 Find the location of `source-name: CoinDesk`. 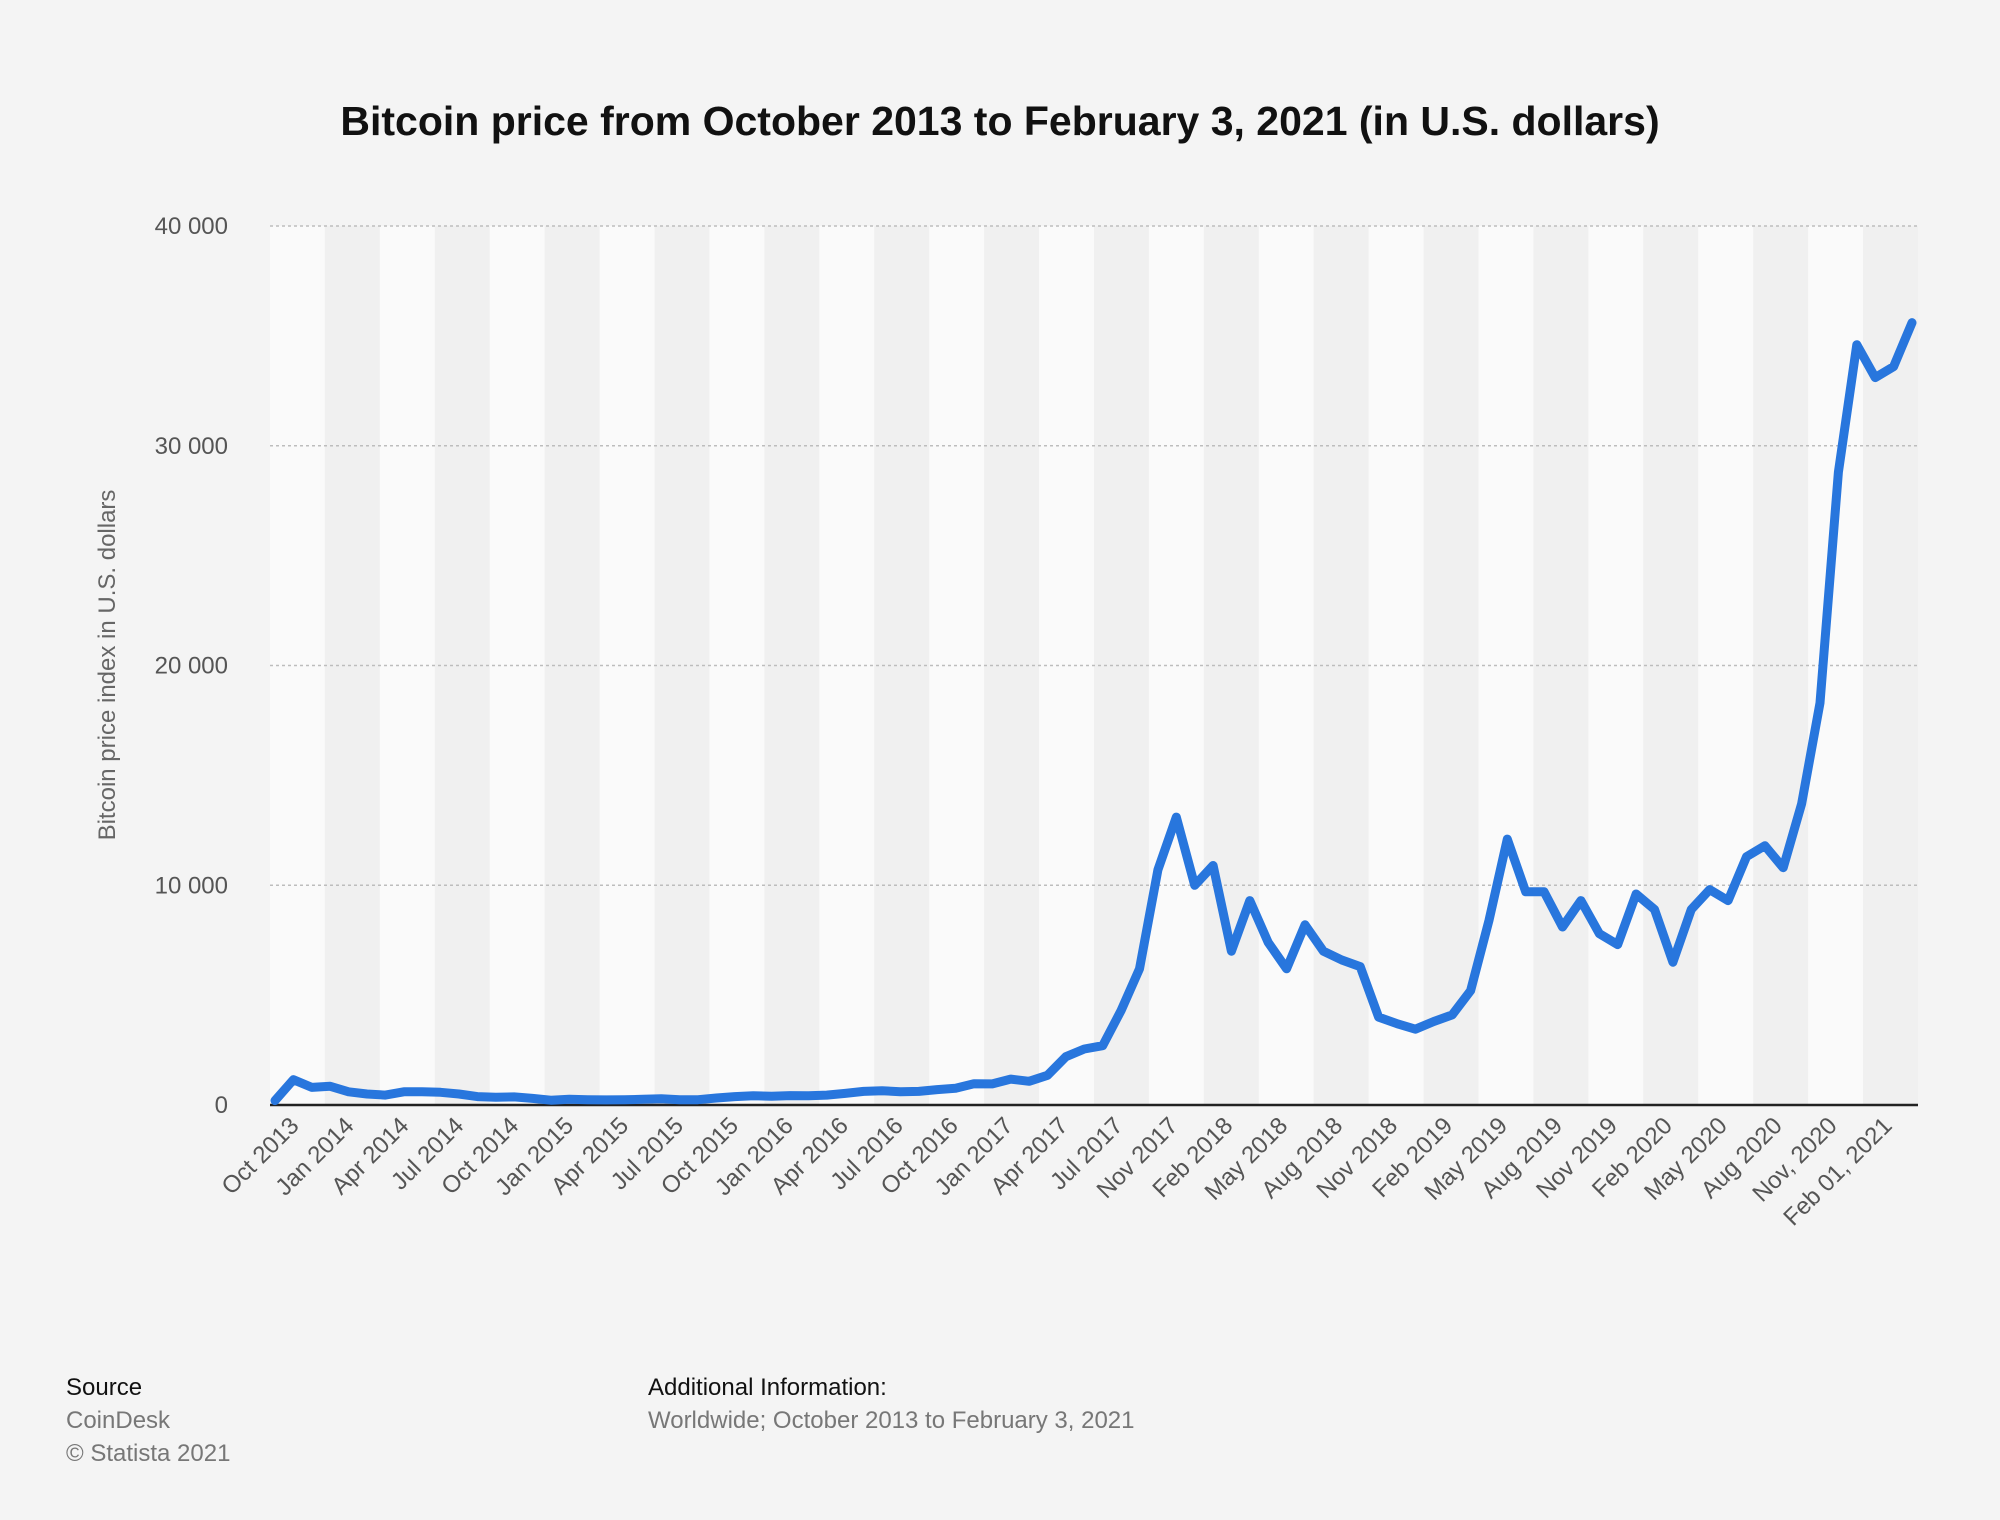

source-name: CoinDesk is located at coordinates (118, 1420).